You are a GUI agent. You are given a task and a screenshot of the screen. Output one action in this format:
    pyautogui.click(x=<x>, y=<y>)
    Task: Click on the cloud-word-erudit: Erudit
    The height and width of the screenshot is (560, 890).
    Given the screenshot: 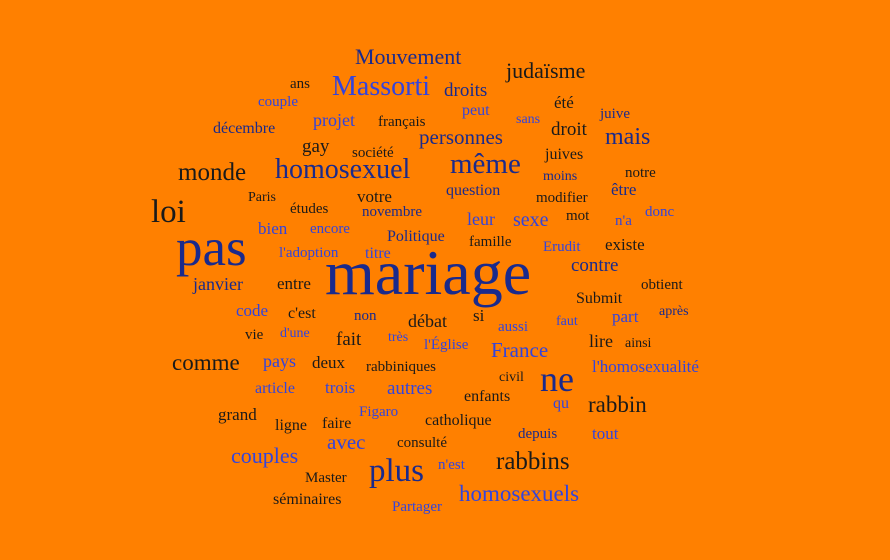 What is the action you would take?
    pyautogui.click(x=562, y=247)
    